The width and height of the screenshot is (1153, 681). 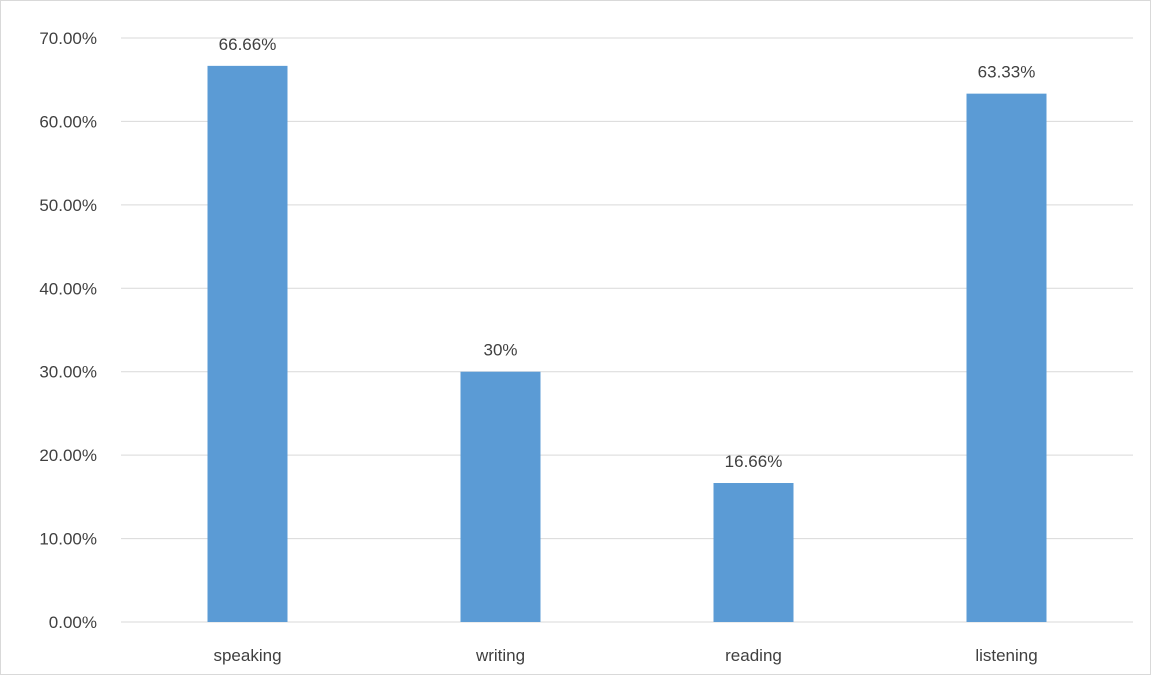 I want to click on bar-writing, so click(x=500, y=496).